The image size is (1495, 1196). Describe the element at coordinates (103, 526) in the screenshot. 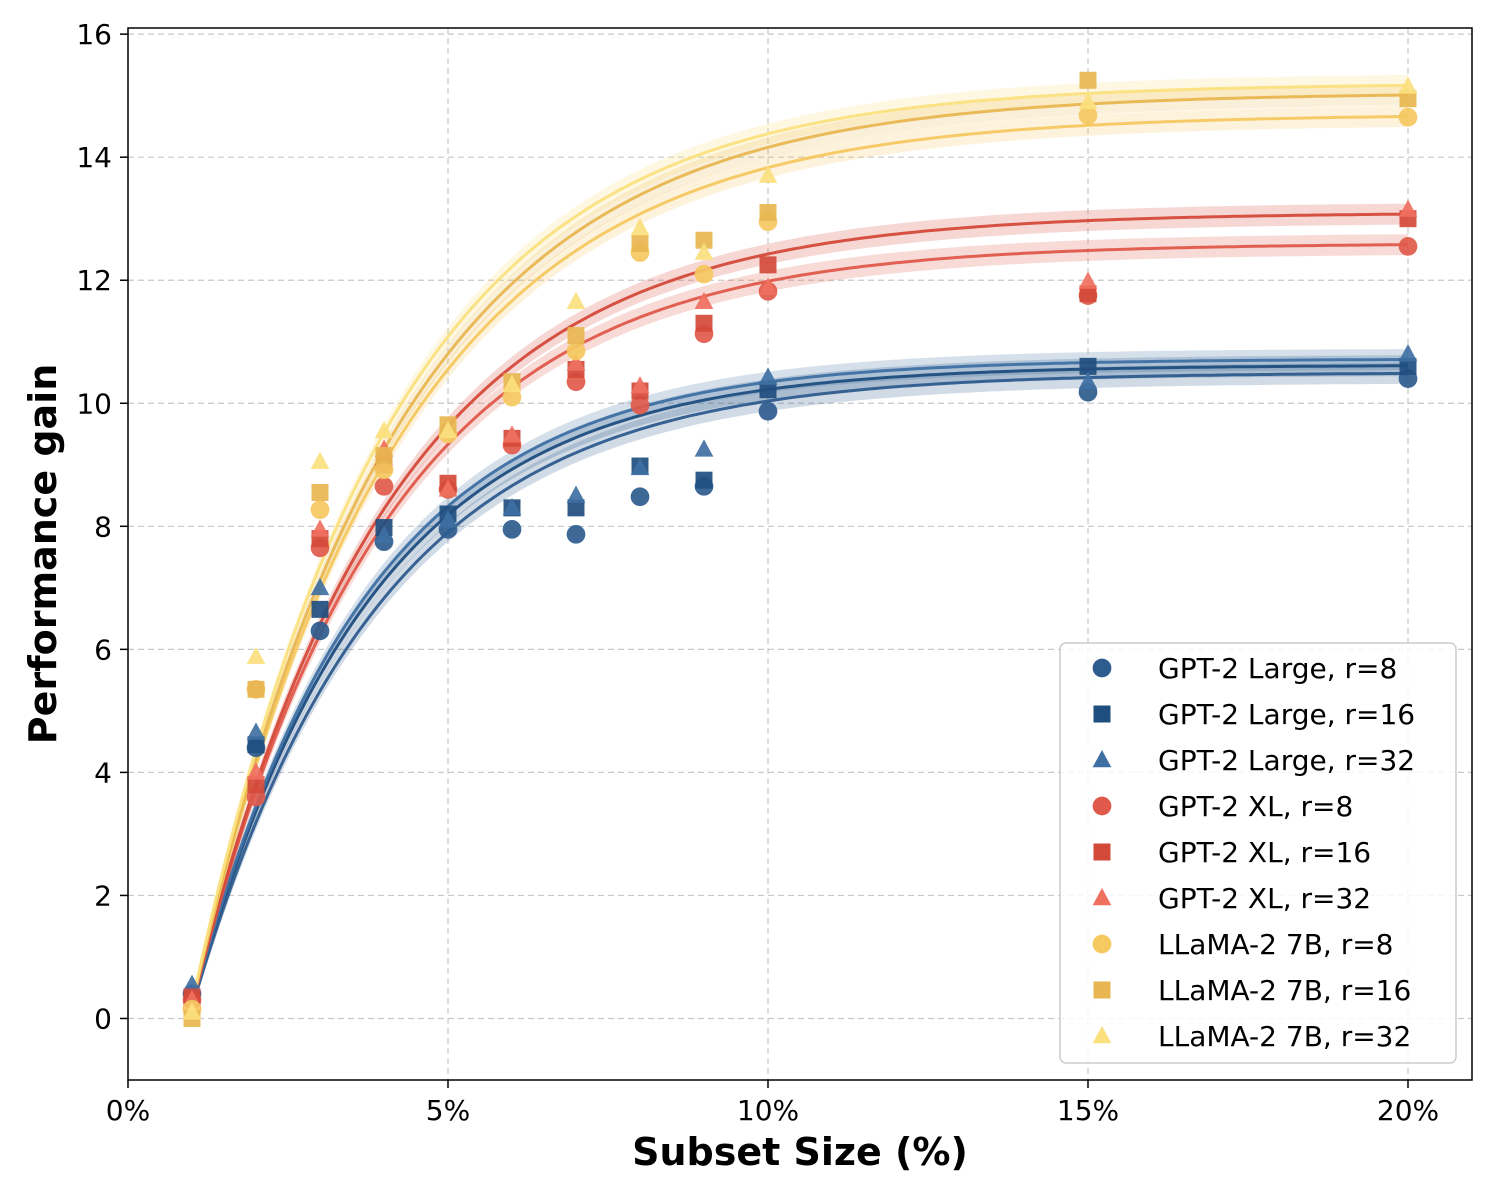

I see `y-tick-label: 8` at that location.